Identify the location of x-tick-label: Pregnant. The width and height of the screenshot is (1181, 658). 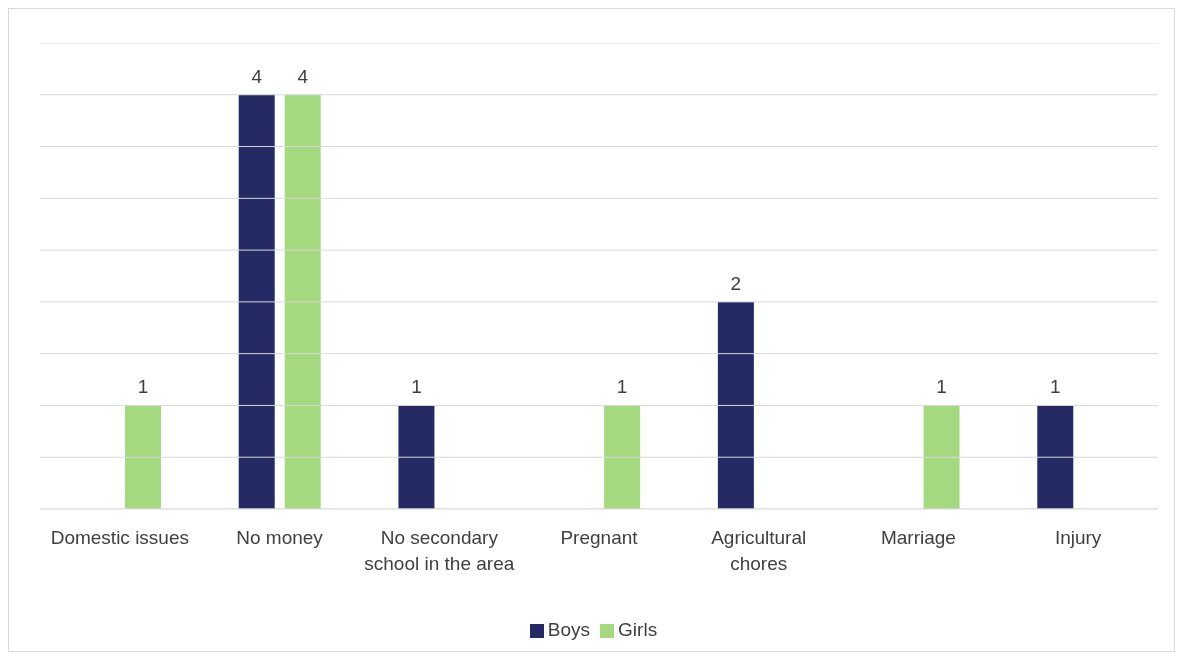
(599, 537).